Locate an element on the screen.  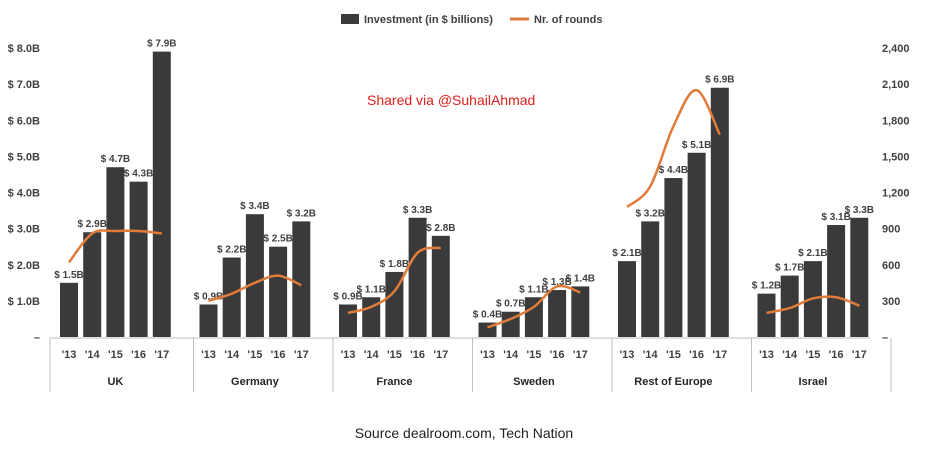
bar-data-label: $ 0.7B is located at coordinates (510, 304).